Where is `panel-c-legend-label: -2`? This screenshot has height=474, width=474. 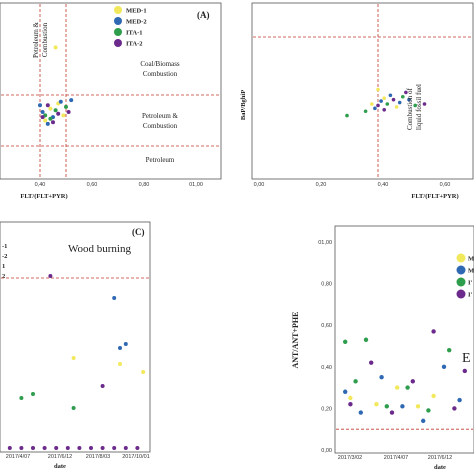
panel-c-legend-label: -2 is located at coordinates (4, 256).